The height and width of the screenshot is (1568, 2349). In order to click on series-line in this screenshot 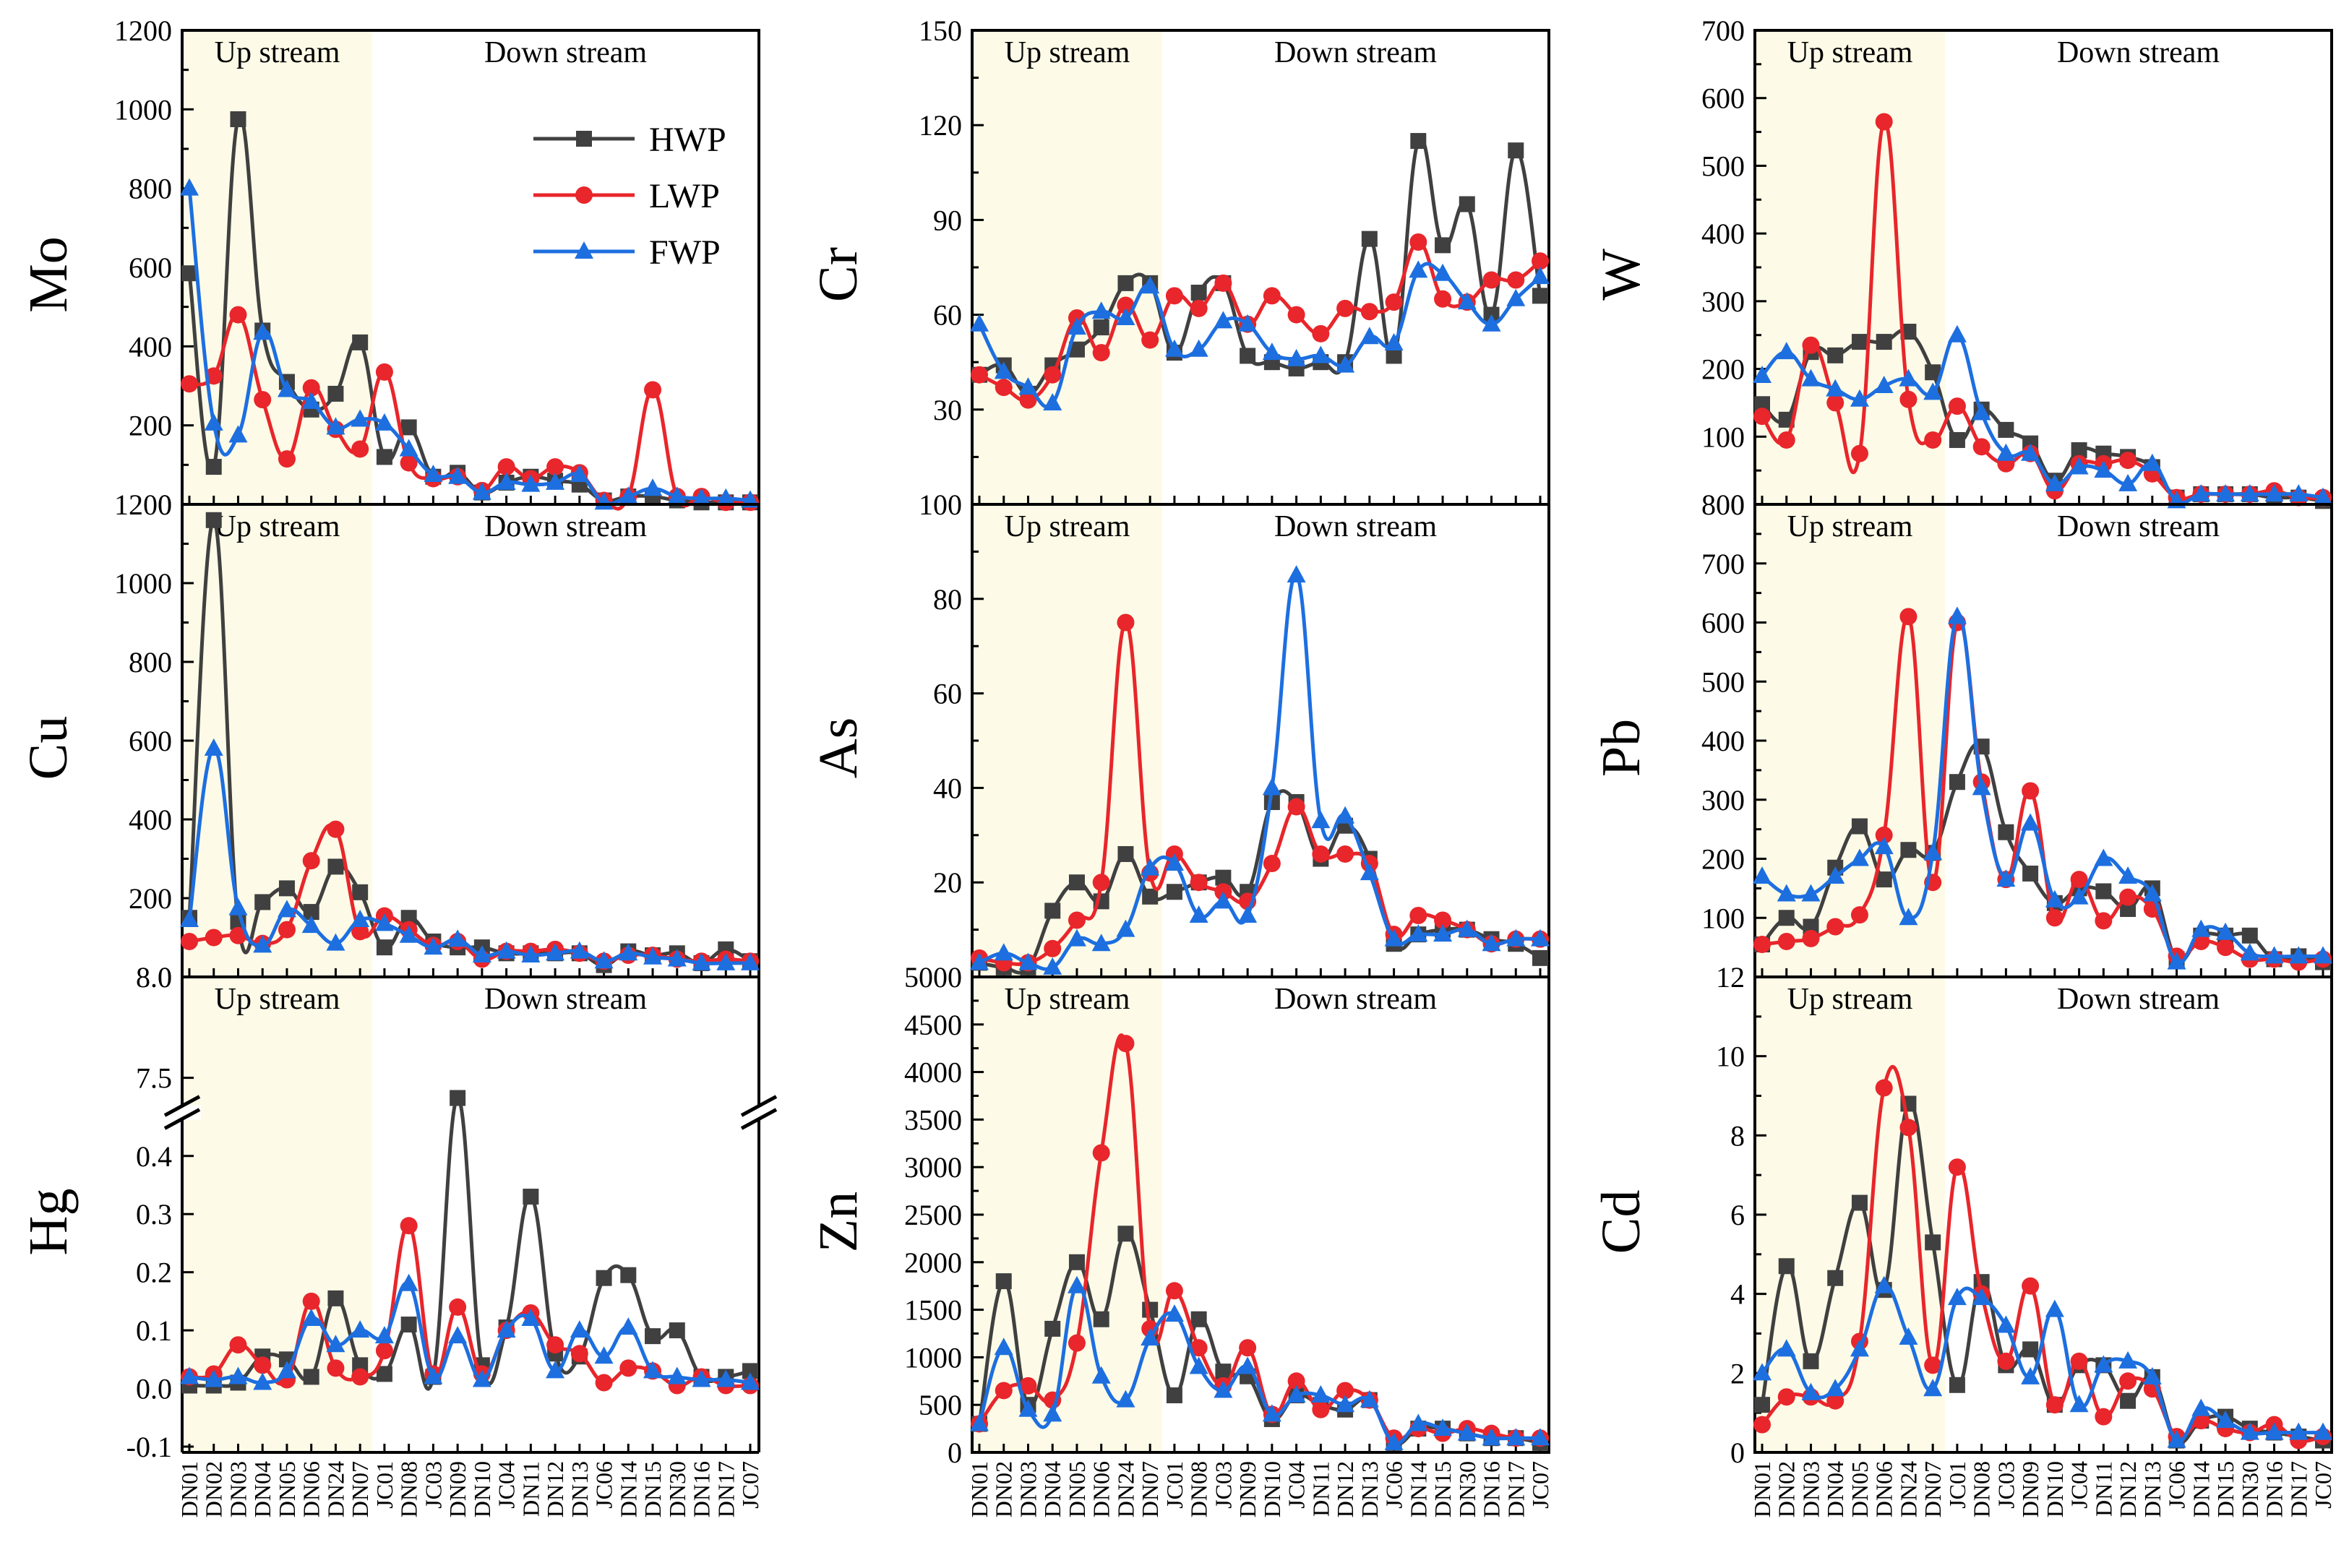, I will do `click(1259, 1338)`.